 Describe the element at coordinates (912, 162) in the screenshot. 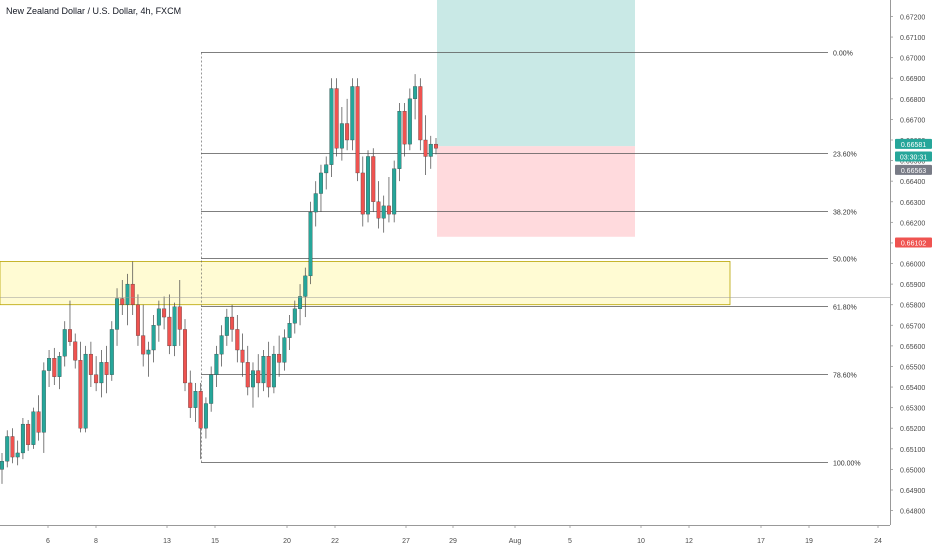

I see `price-tick-label: 0.66500` at that location.